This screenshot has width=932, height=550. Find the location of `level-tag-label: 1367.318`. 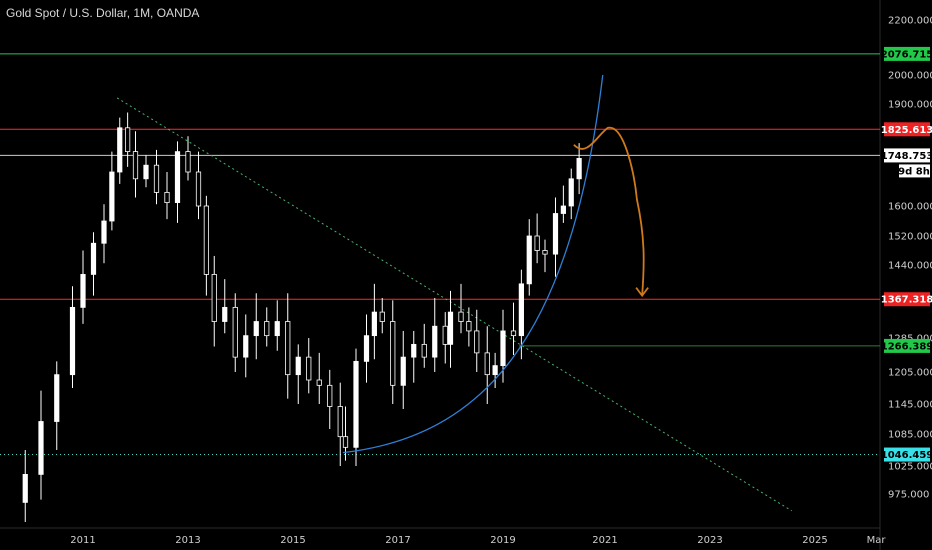

level-tag-label: 1367.318 is located at coordinates (906, 300).